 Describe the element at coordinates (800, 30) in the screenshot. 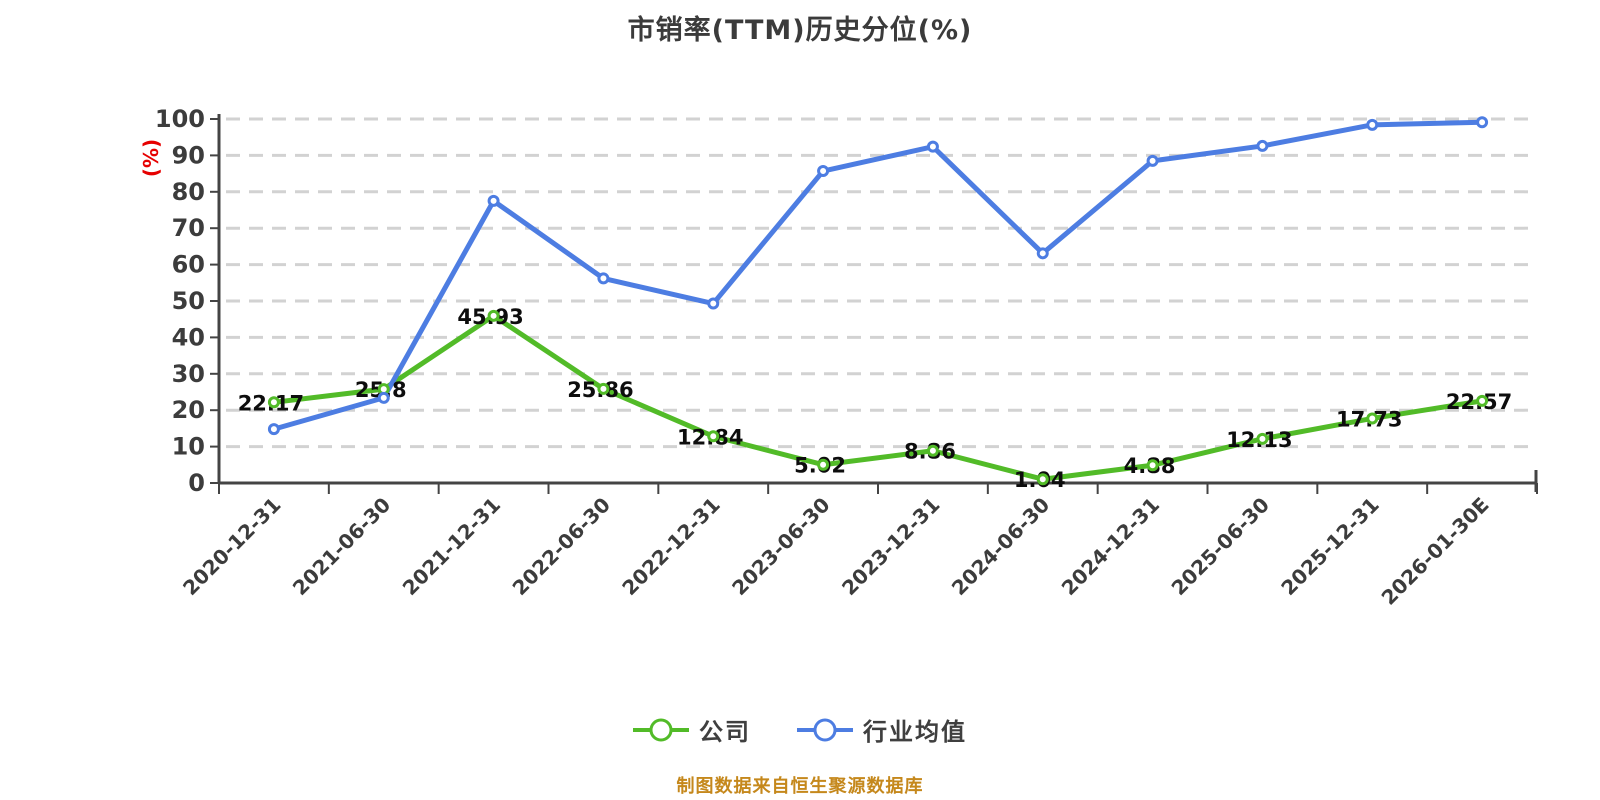

I see `chart-title: 市销率(TTM)历史分位(%)` at that location.